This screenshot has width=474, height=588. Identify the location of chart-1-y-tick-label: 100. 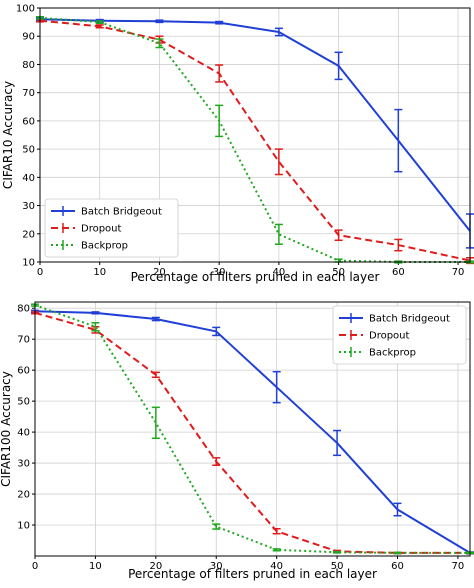
(25, 9).